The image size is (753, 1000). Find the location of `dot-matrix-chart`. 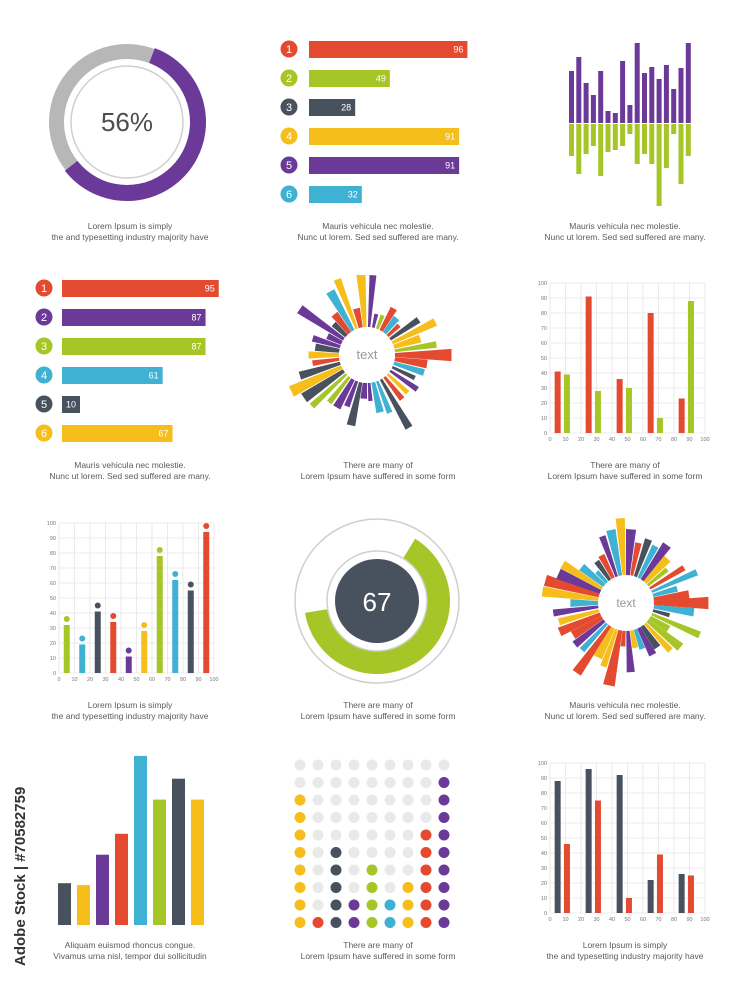

dot-matrix-chart is located at coordinates (372, 843).